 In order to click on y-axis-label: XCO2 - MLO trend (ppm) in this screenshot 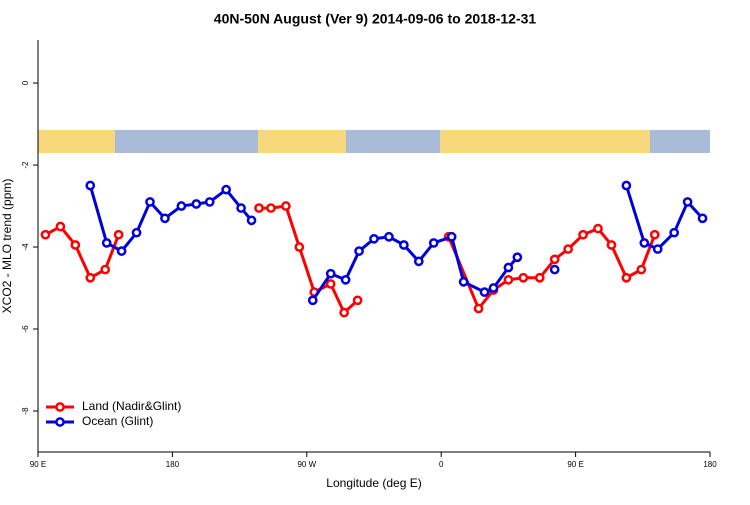, I will do `click(7, 246)`.